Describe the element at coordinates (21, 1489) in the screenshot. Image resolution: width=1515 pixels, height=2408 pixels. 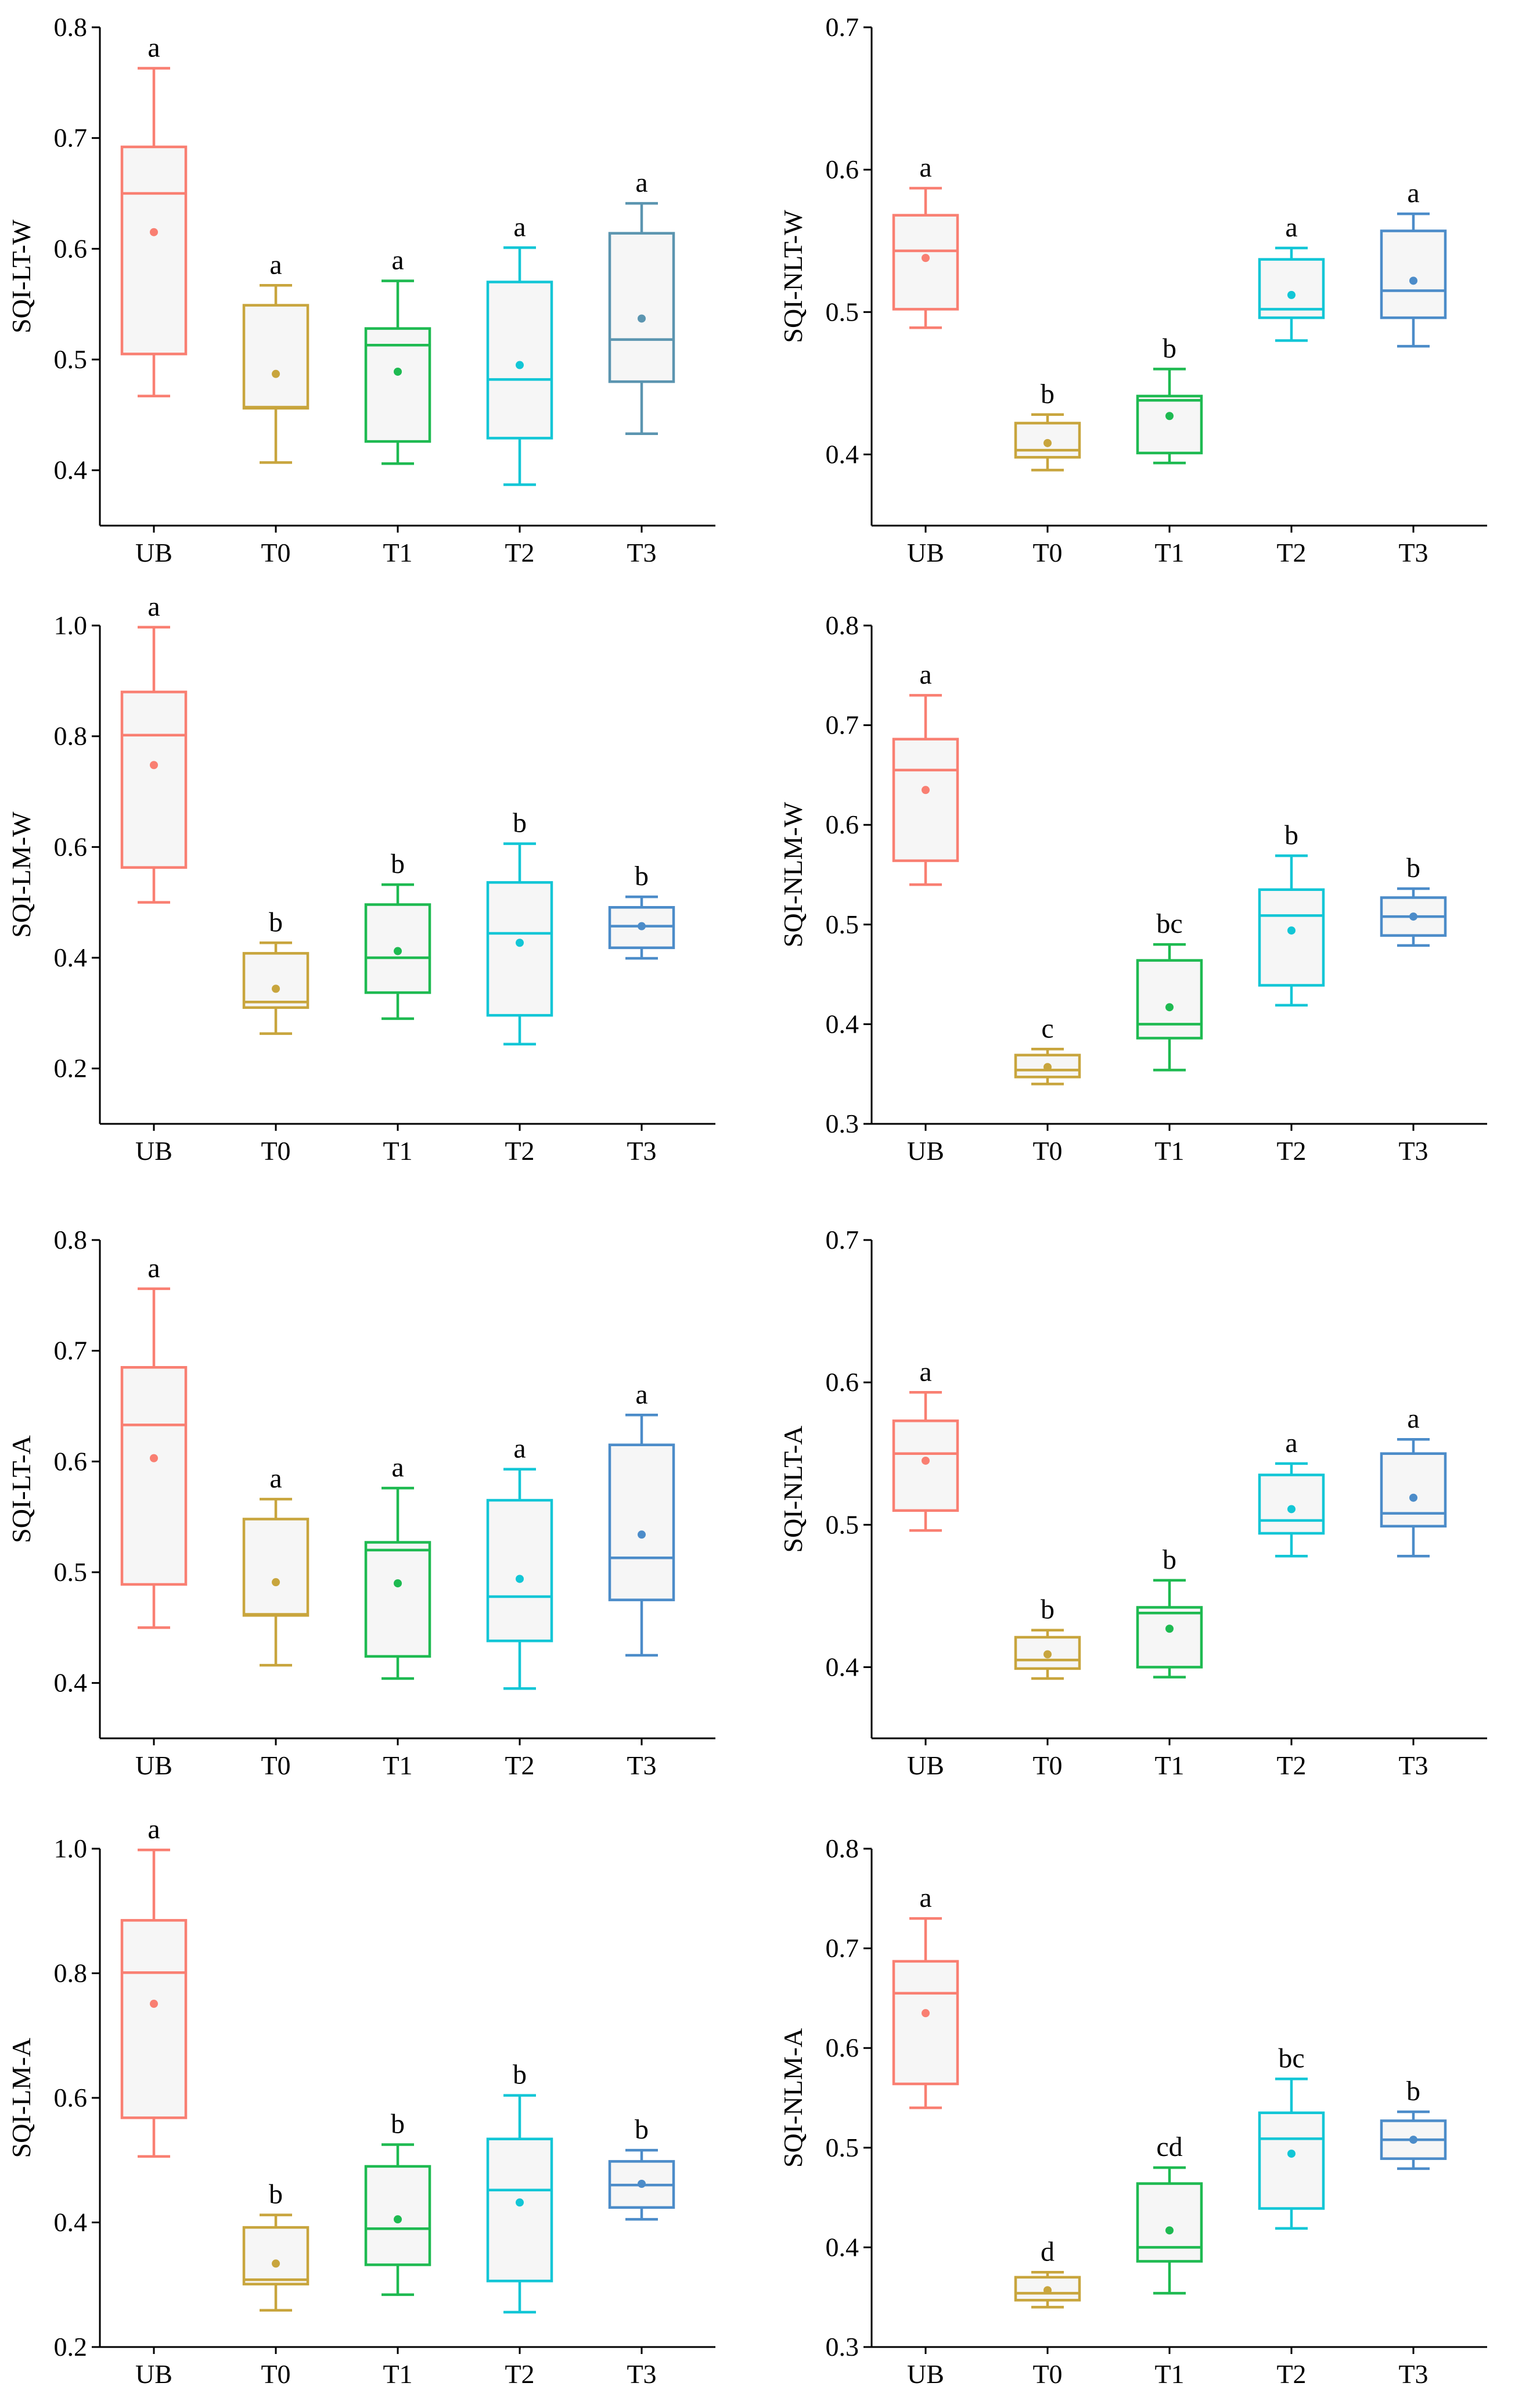
I see `y-axis-title: SQI-LT-A` at that location.